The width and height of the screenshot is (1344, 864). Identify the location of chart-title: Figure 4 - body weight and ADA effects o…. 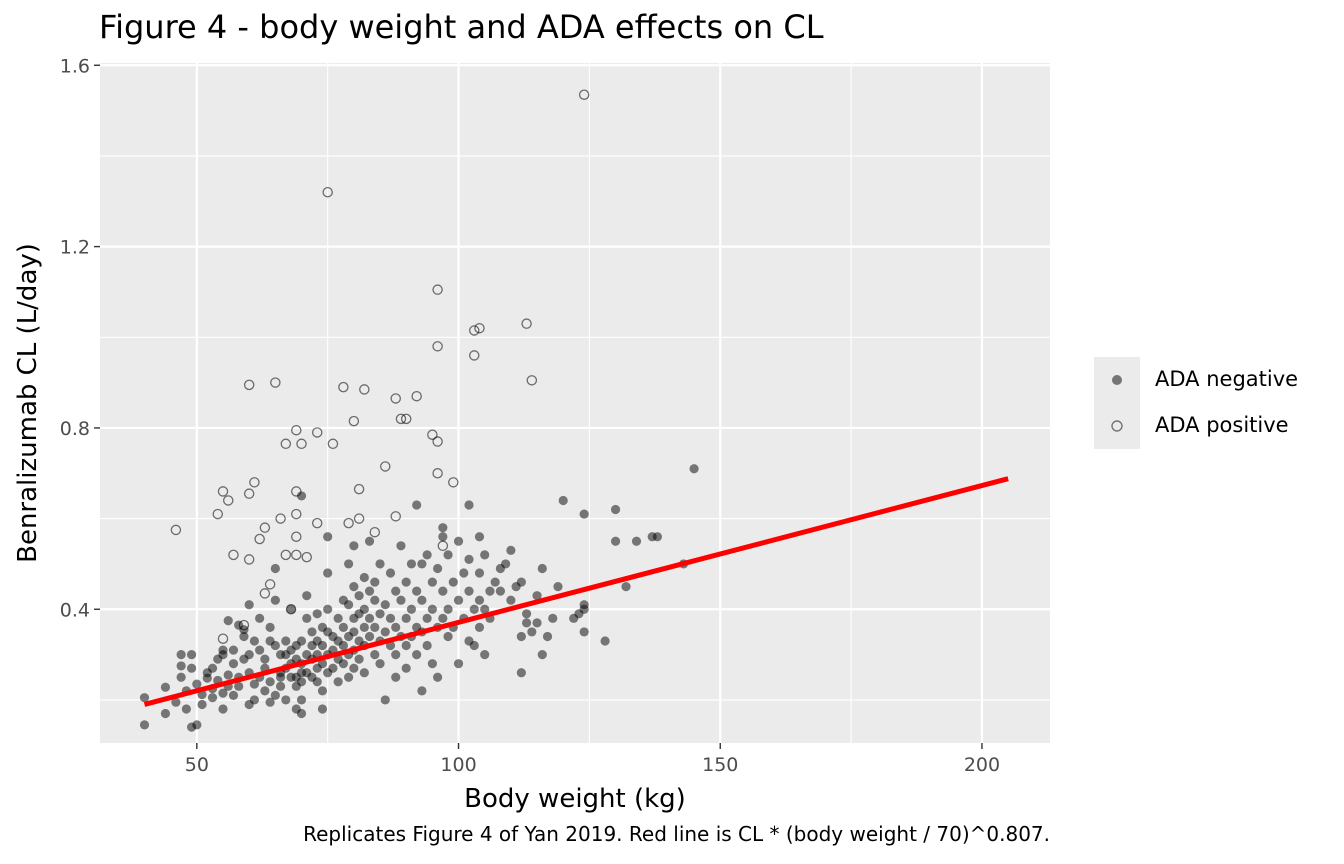
(461, 27).